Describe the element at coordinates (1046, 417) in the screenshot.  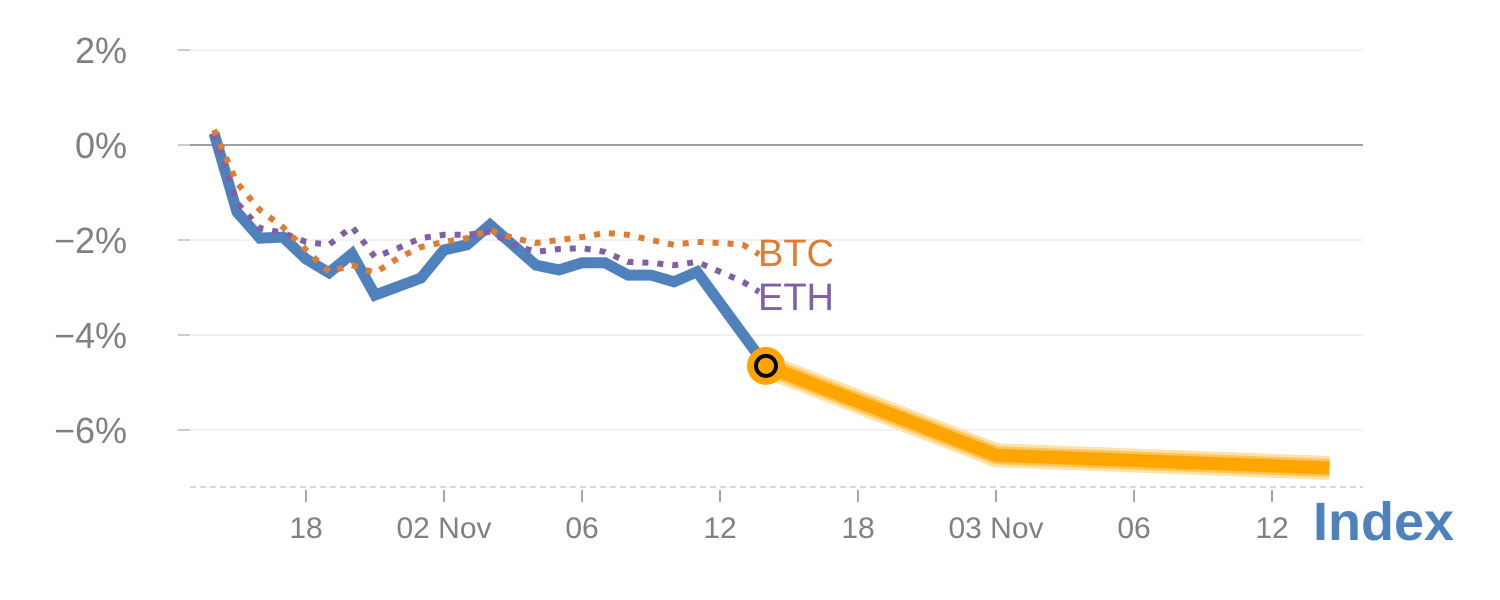
I see `index-forecast-line` at that location.